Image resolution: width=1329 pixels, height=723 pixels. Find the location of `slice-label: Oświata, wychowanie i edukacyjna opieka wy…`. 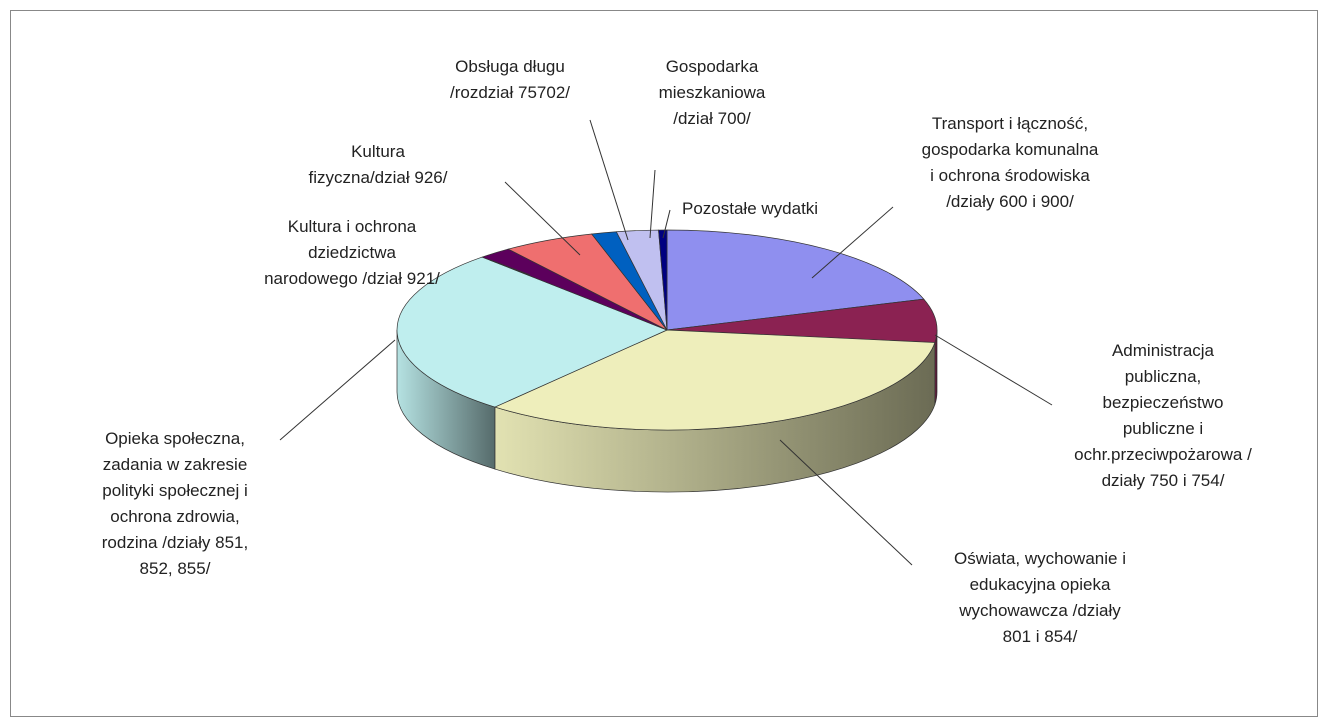

slice-label: Oświata, wychowanie i edukacyjna opieka wy… is located at coordinates (1040, 597).